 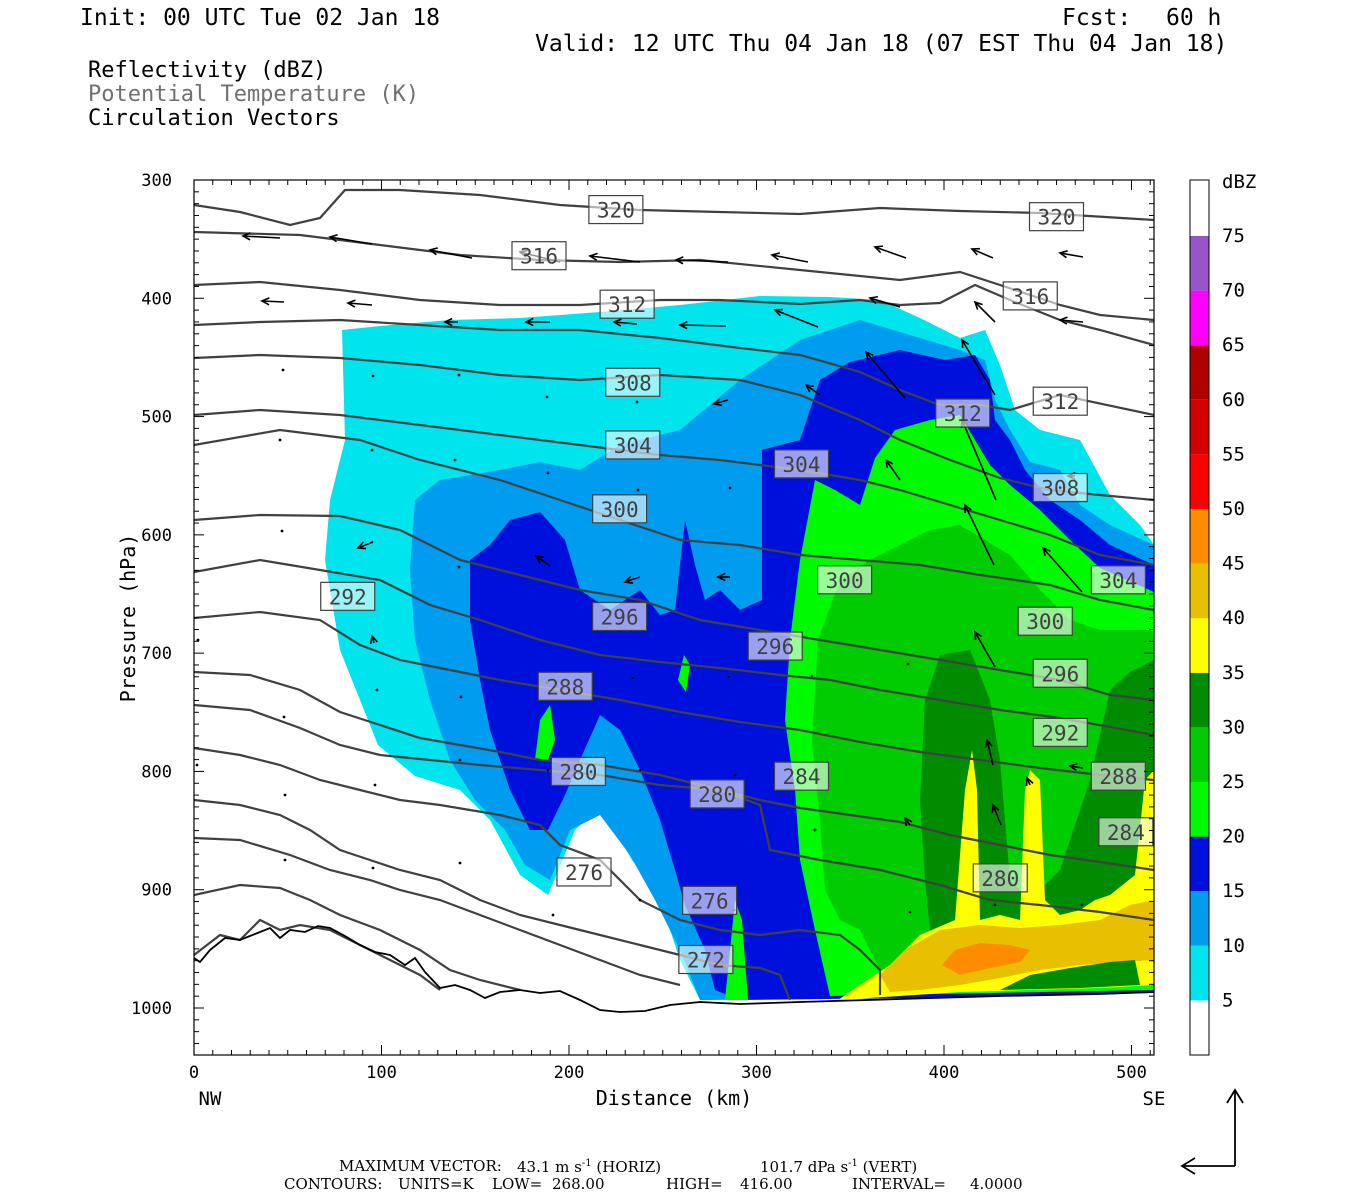 I want to click on terrain-line, so click(x=674, y=969).